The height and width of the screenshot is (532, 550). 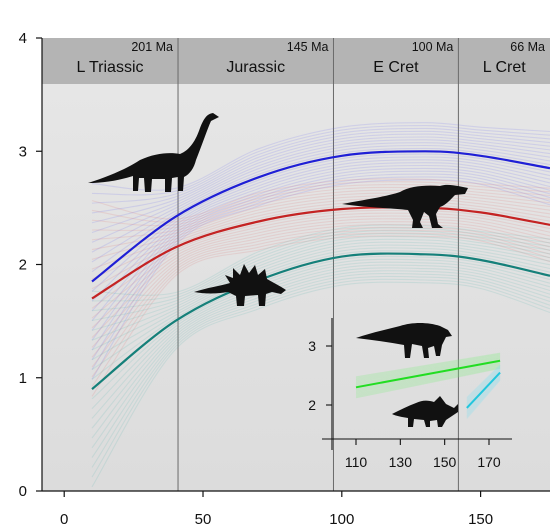 What do you see at coordinates (312, 405) in the screenshot?
I see `inset-y-tick-label: 2` at bounding box center [312, 405].